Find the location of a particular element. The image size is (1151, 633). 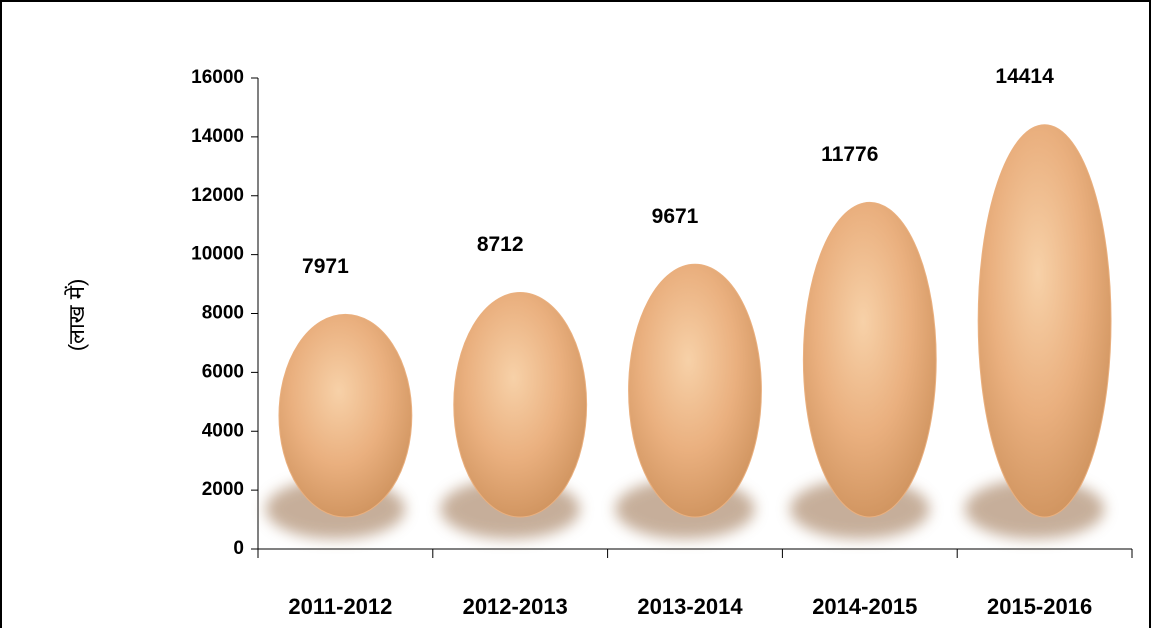

y-tick-label: 2000 is located at coordinates (223, 489).